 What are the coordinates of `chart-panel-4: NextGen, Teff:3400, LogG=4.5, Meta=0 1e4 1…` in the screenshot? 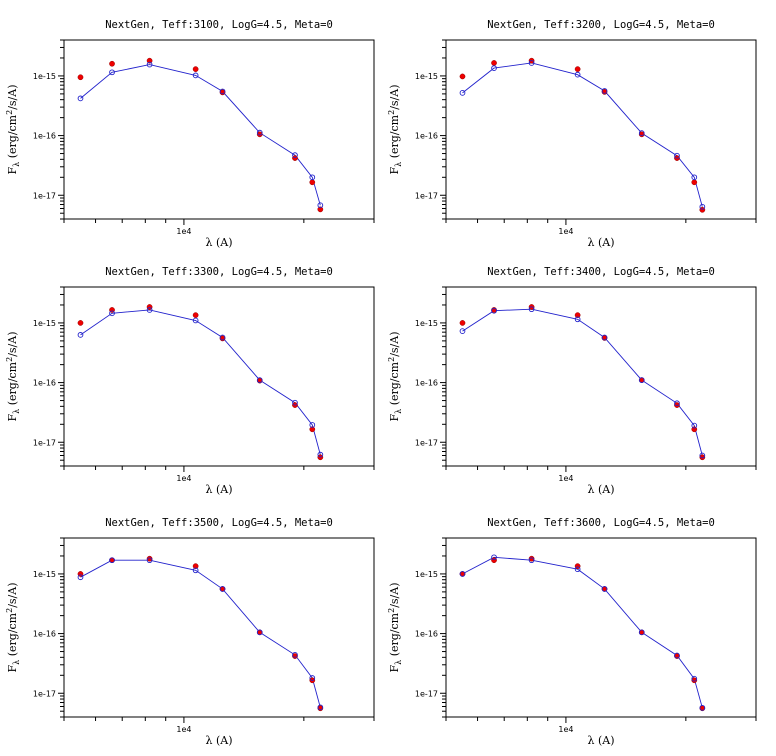 It's located at (572, 381).